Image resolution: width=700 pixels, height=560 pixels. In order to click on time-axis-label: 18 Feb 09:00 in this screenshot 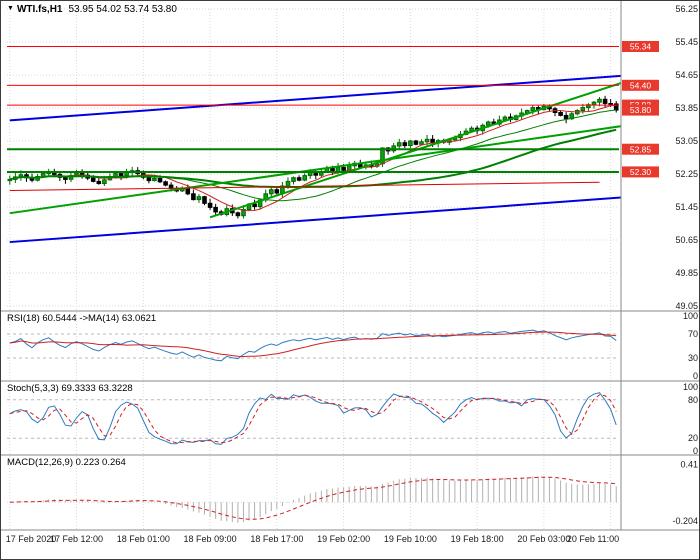, I will do `click(210, 539)`.